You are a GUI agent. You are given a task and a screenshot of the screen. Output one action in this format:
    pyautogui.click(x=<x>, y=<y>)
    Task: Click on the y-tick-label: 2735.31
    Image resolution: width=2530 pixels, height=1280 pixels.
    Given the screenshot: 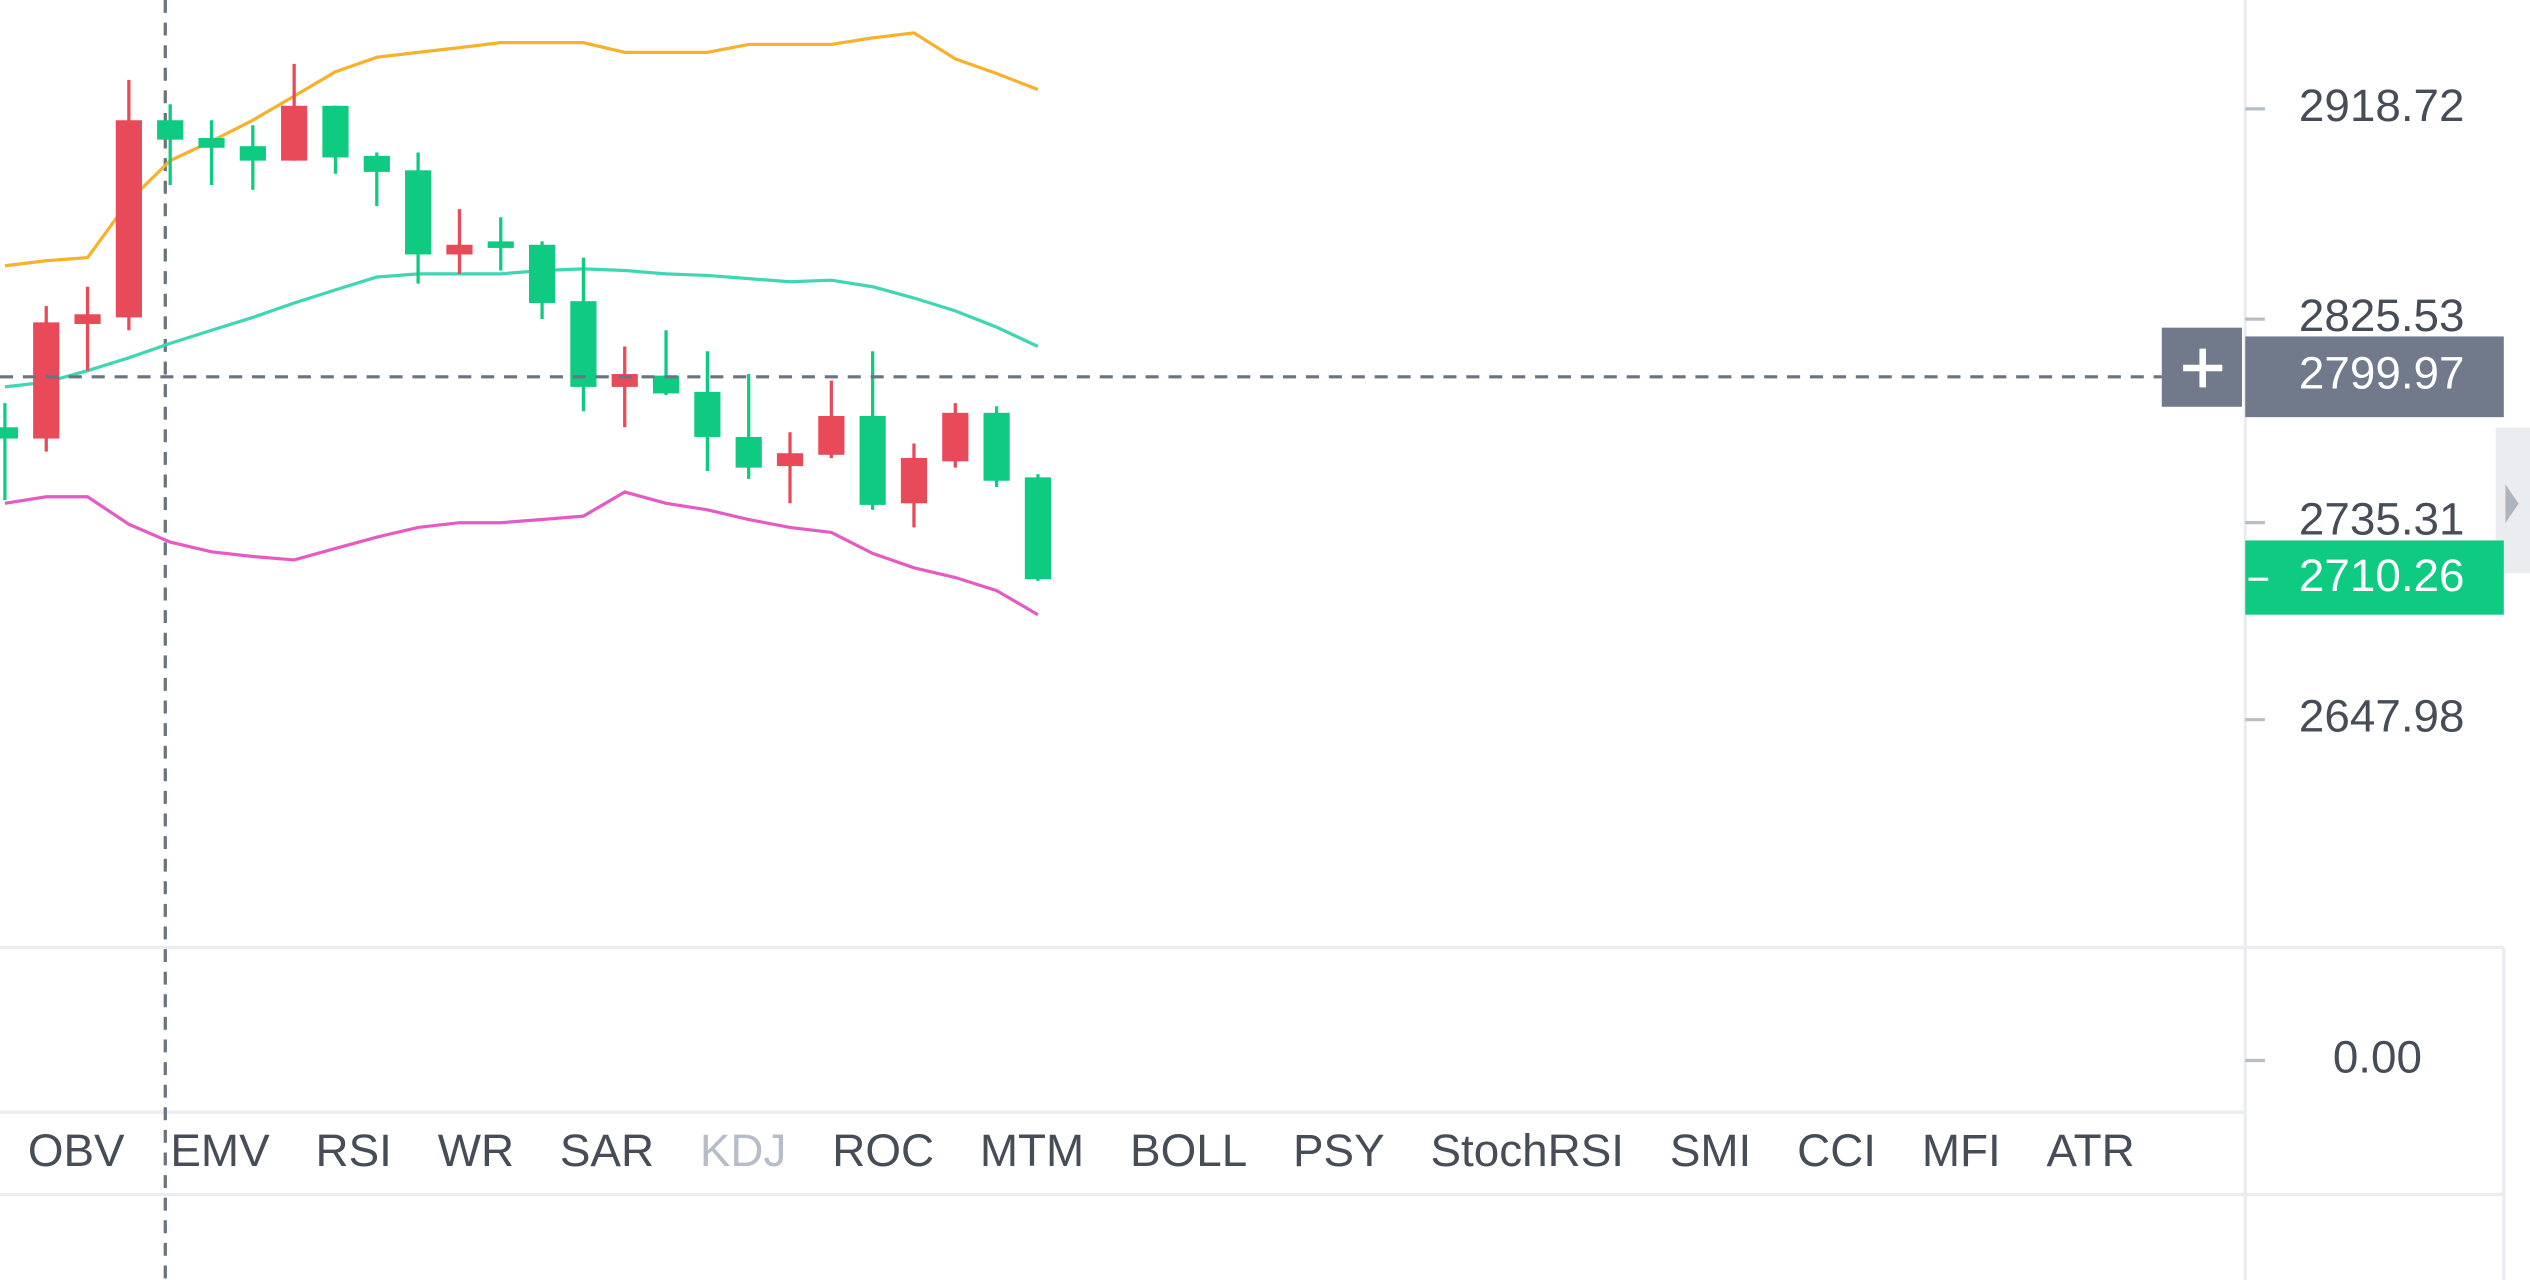 What is the action you would take?
    pyautogui.click(x=2382, y=519)
    